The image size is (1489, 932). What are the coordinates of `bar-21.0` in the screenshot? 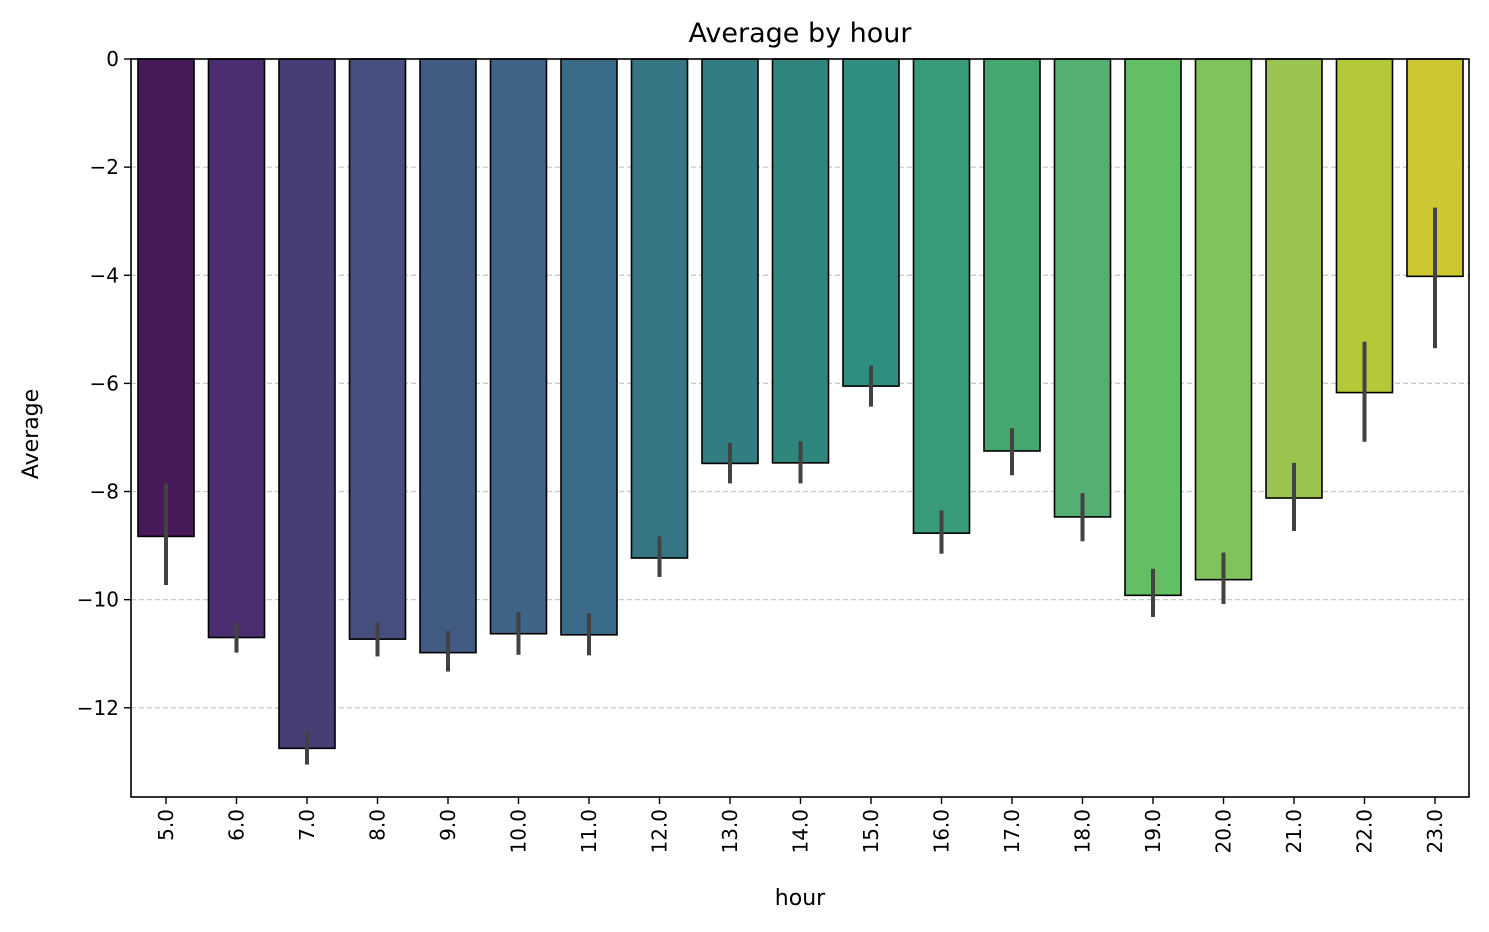 It's located at (1294, 278).